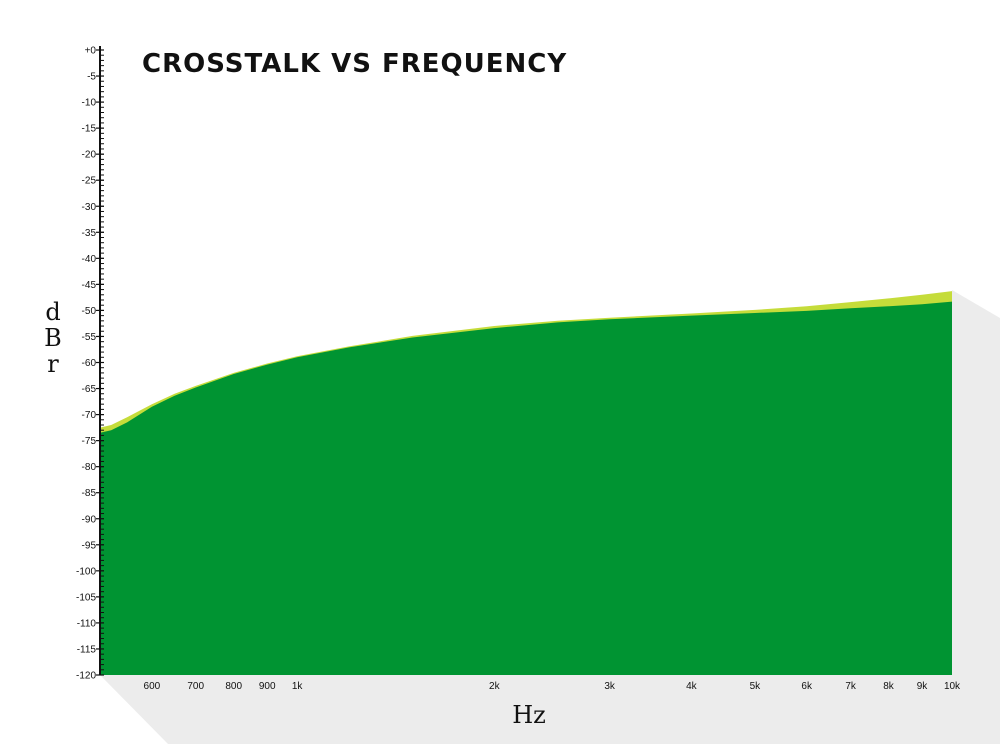 Image resolution: width=1000 pixels, height=744 pixels. Describe the element at coordinates (89, 129) in the screenshot. I see `y-tick-label: -15` at that location.